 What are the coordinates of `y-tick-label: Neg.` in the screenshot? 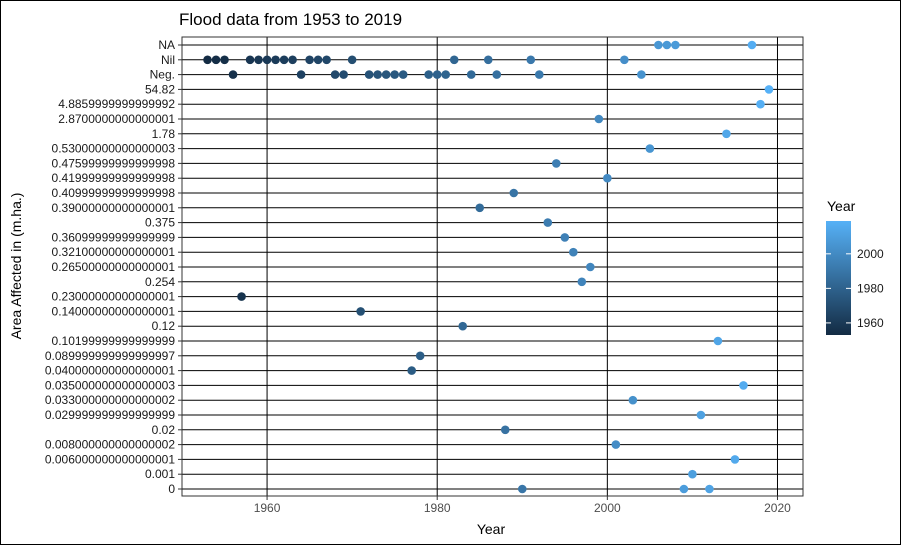 It's located at (162, 75).